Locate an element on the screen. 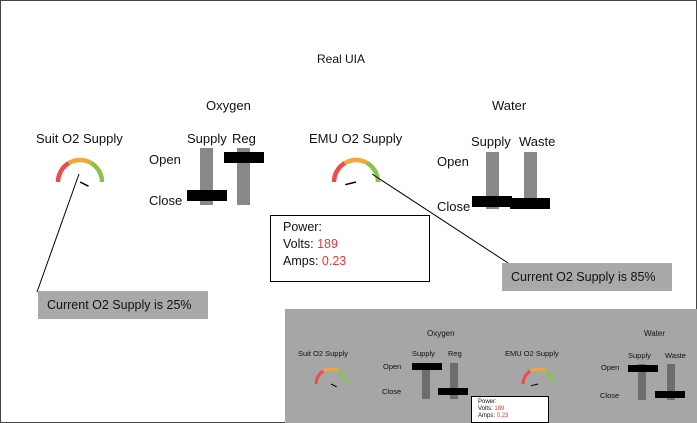 This screenshot has height=423, width=697. preview-water-supply-label: Supply is located at coordinates (639, 355).